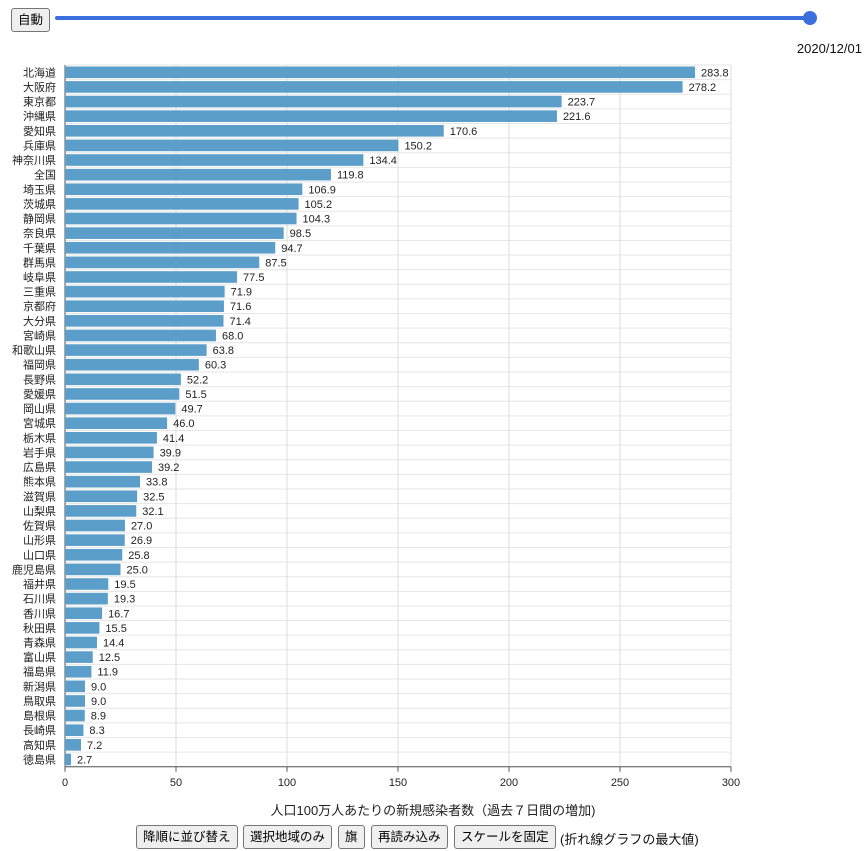 Image resolution: width=866 pixels, height=851 pixels. I want to click on category-label: 和歌山県, so click(34, 350).